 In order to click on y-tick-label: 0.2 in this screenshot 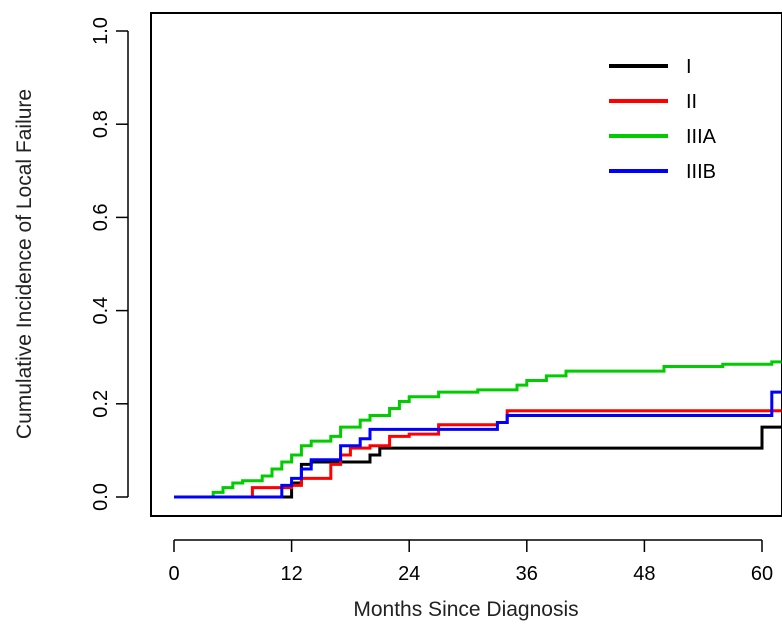, I will do `click(101, 404)`.